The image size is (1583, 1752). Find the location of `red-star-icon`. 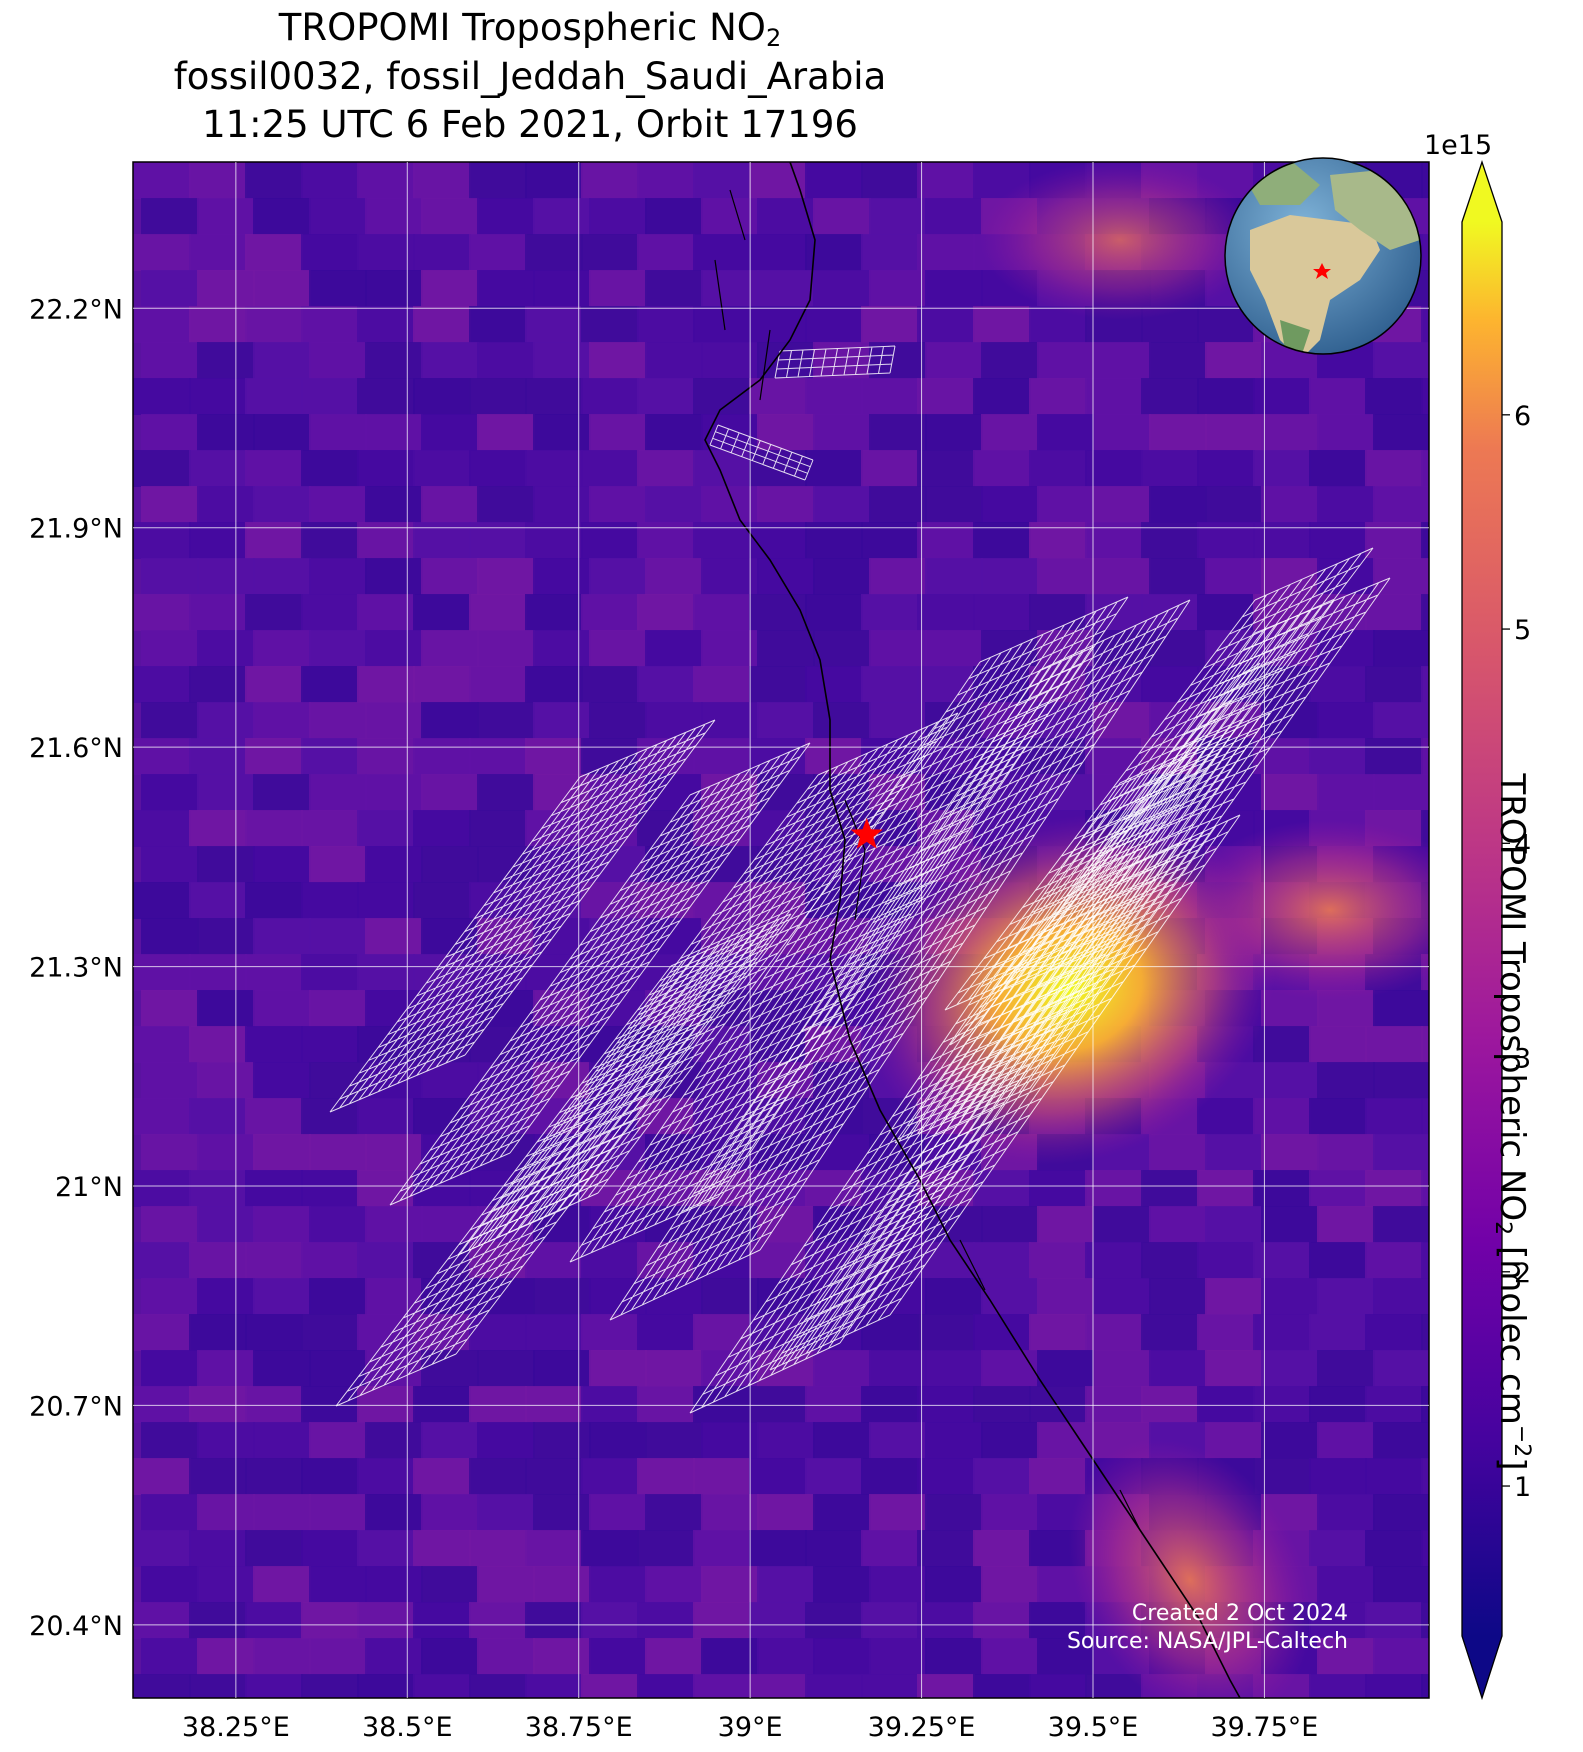

red-star-icon is located at coordinates (866, 833).